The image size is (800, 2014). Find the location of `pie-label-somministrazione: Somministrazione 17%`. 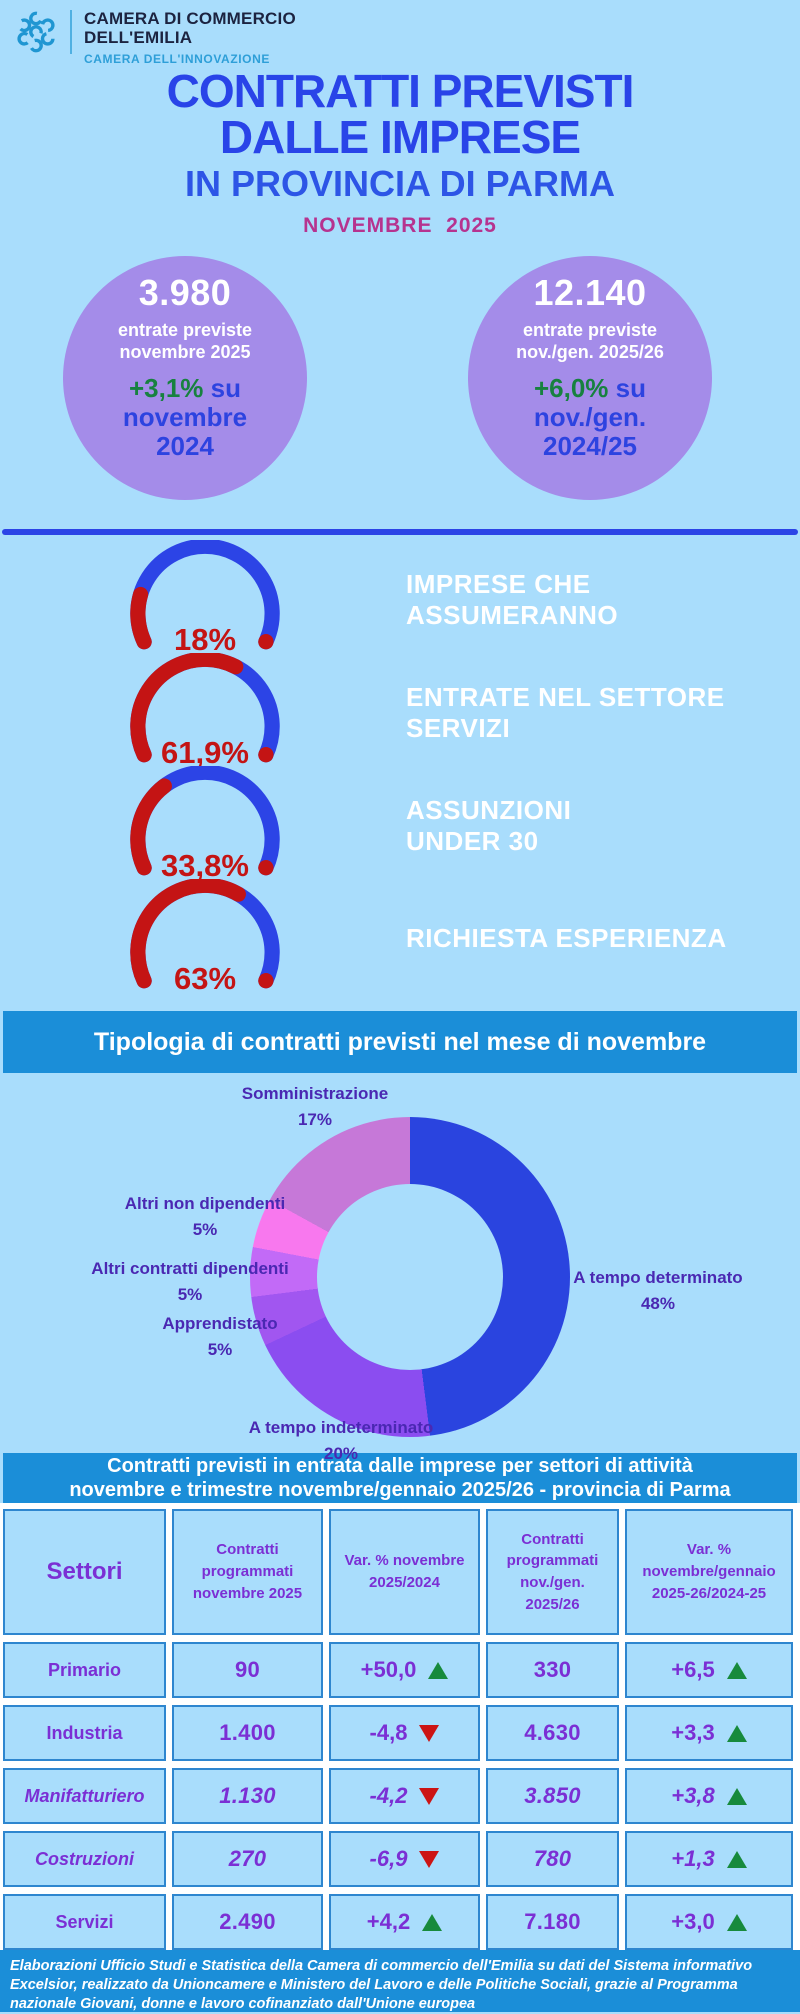

pie-label-somministrazione: Somministrazione 17% is located at coordinates (315, 1106).